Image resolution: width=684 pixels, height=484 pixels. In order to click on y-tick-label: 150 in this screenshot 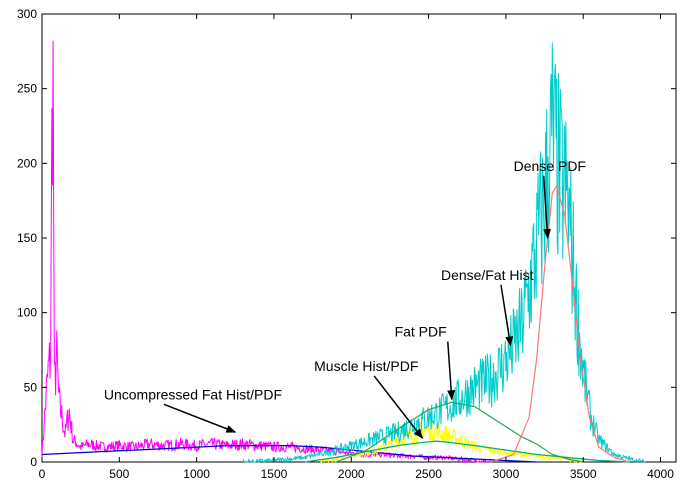, I will do `click(27, 238)`.